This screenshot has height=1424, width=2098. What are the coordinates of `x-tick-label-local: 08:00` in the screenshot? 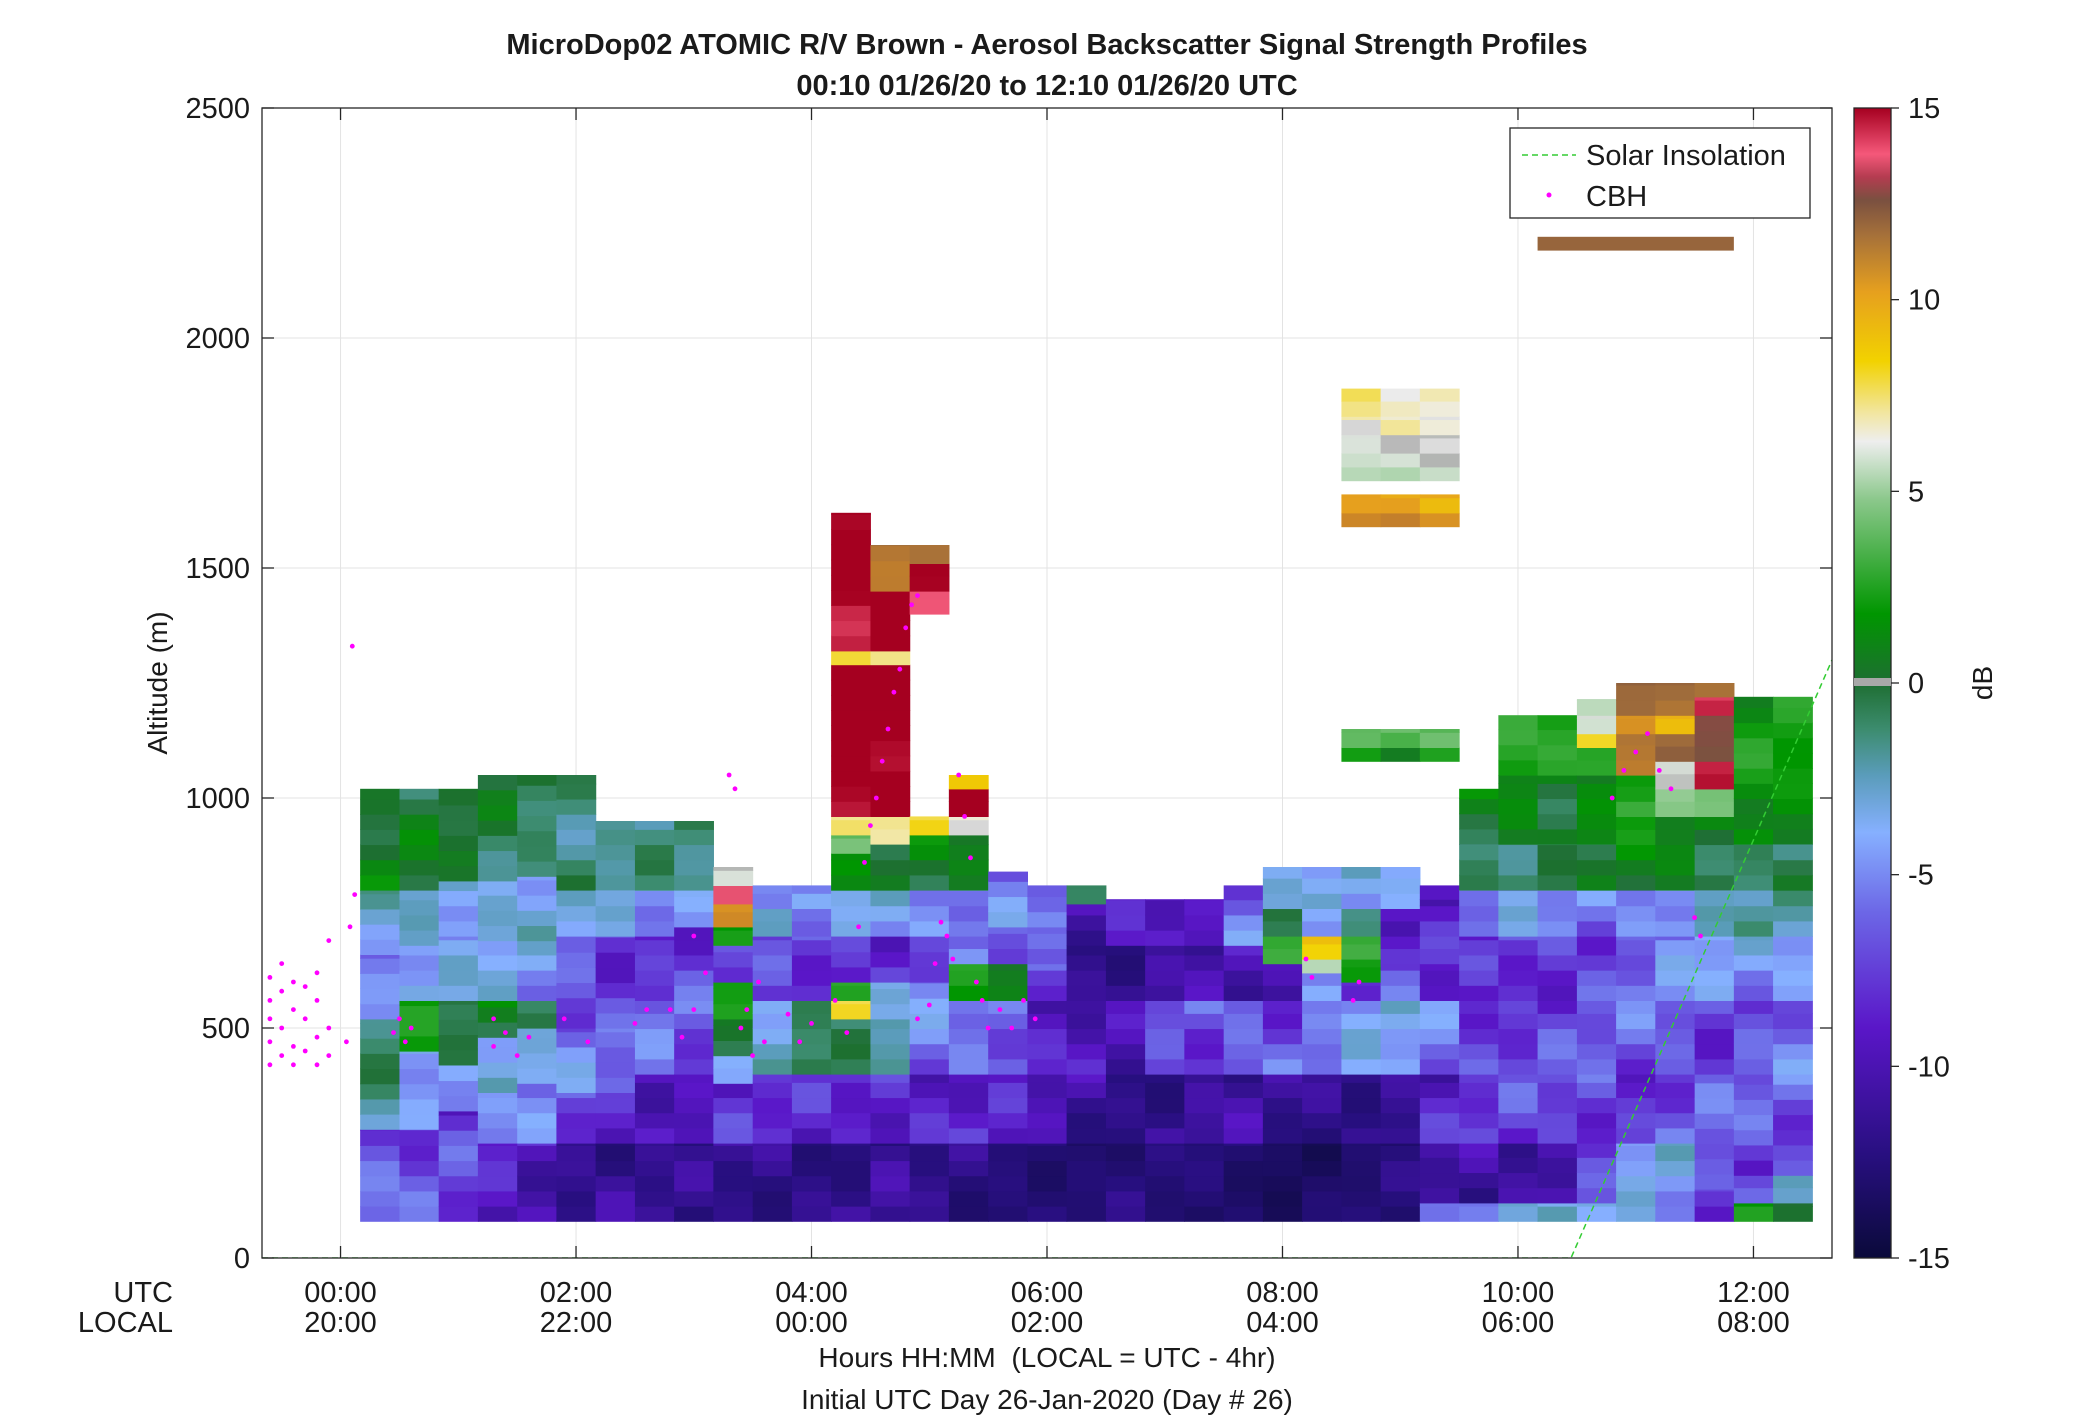 It's located at (1753, 1323).